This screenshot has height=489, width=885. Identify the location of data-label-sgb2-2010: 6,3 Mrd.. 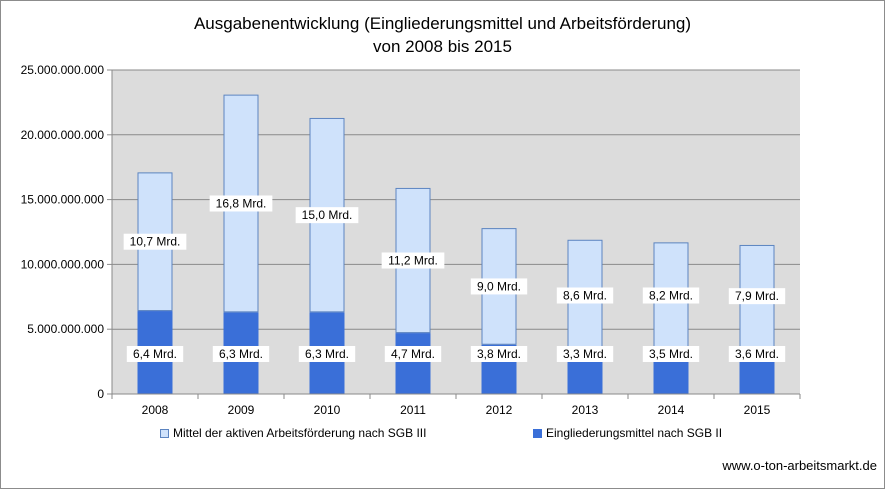
(327, 354).